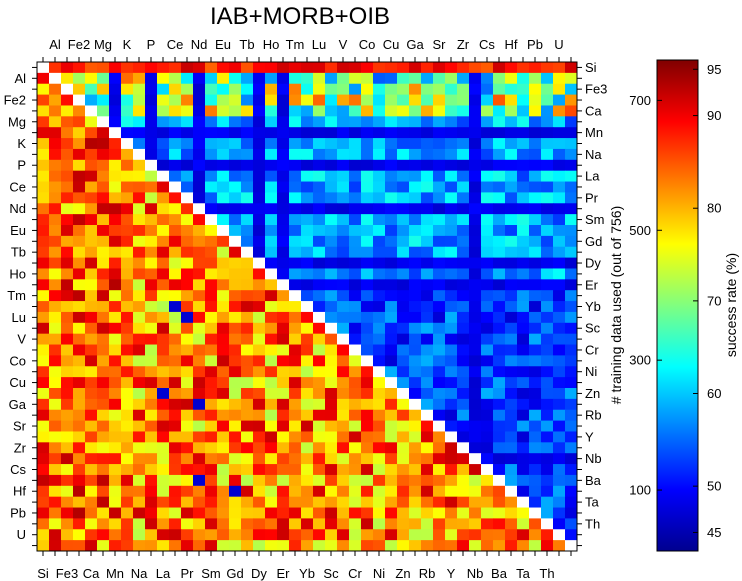 This screenshot has height=581, width=742. I want to click on left-axis-label: Fe2, so click(15, 100).